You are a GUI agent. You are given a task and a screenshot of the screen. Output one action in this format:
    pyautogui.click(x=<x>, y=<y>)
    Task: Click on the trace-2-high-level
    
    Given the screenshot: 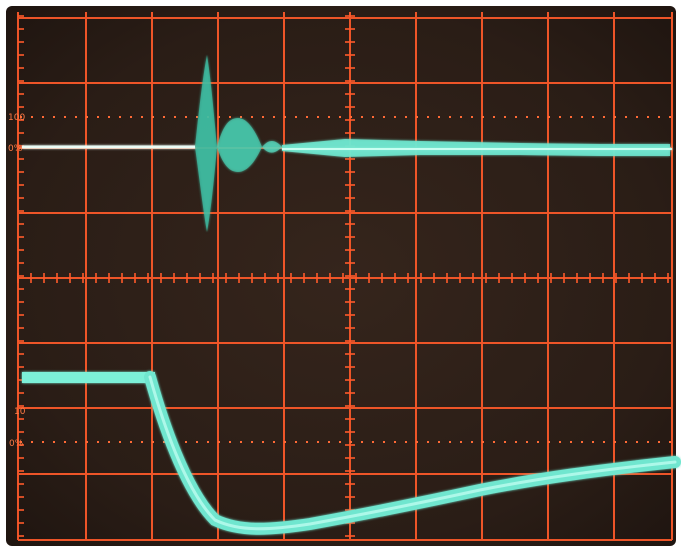 What is the action you would take?
    pyautogui.click(x=88, y=377)
    